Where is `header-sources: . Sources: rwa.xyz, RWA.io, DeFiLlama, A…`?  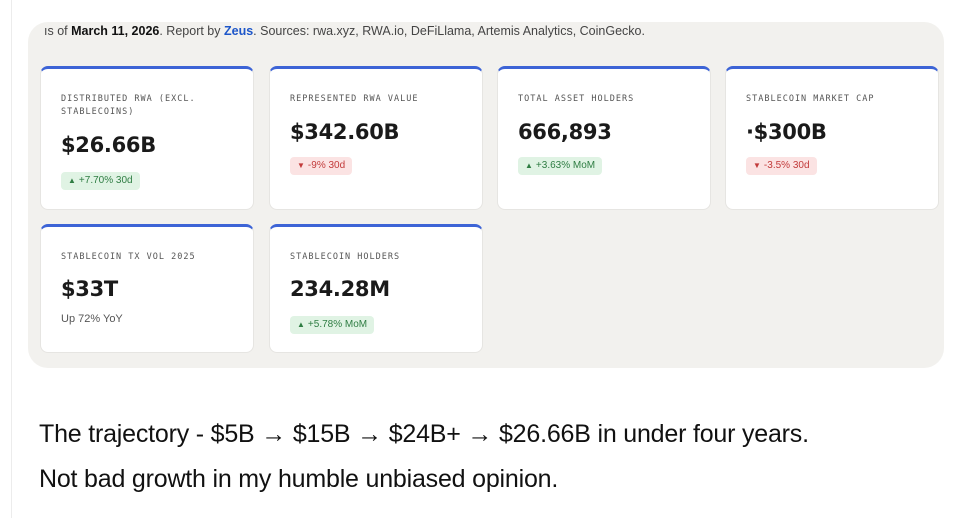 header-sources: . Sources: rwa.xyz, RWA.io, DeFiLlama, A… is located at coordinates (449, 31).